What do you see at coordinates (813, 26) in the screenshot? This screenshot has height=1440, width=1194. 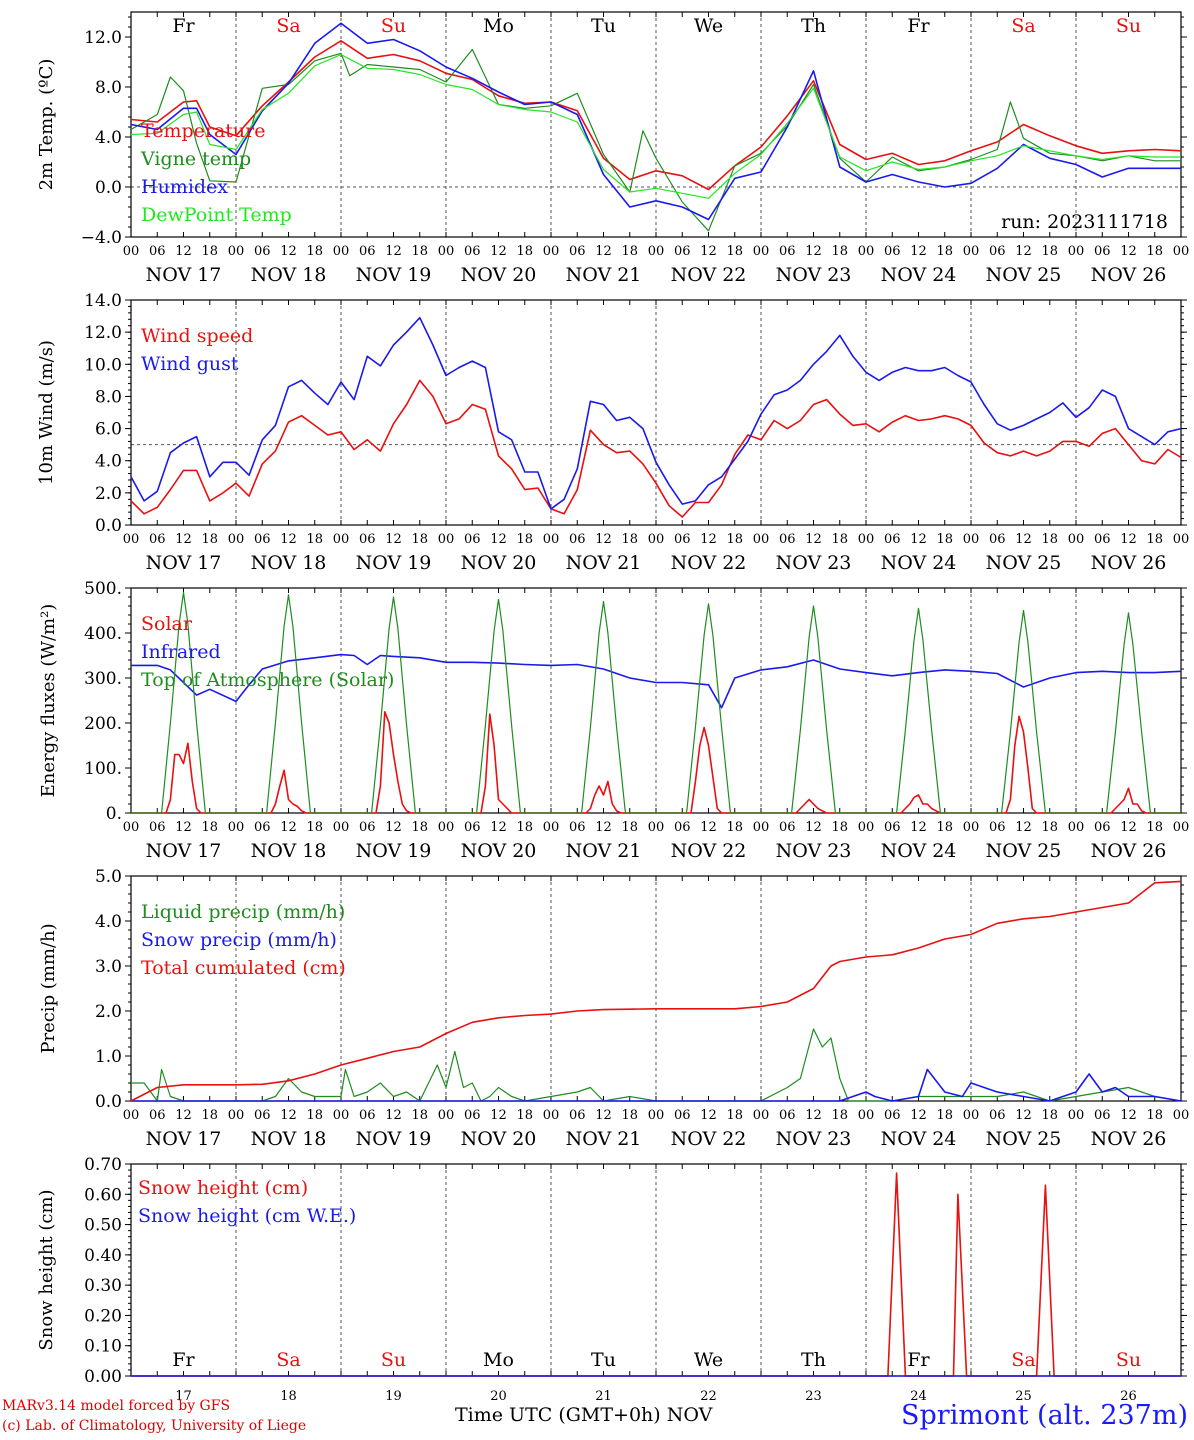 I see `weekday-label: Th` at bounding box center [813, 26].